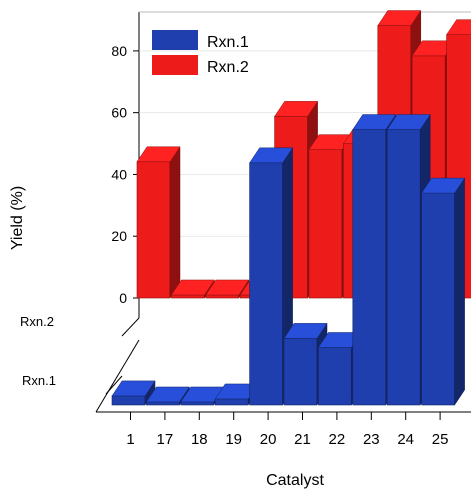  I want to click on bar-rxn2-18-front, so click(222, 296).